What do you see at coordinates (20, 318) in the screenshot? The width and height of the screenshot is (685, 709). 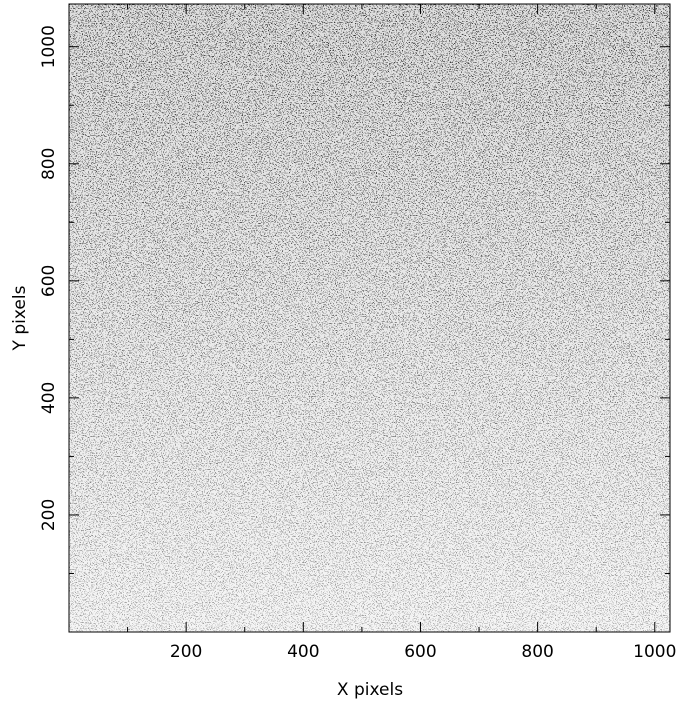 I see `y-axis-label: Y pixels` at bounding box center [20, 318].